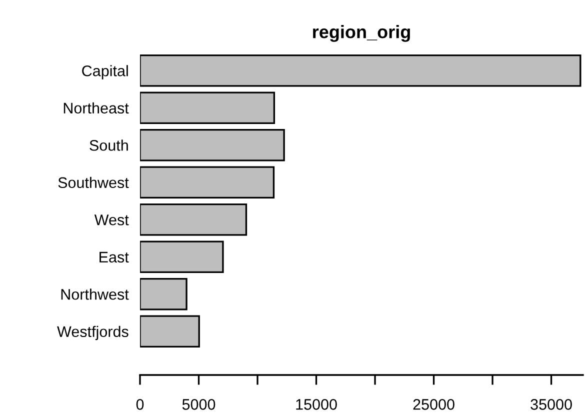 This screenshot has width=585, height=420. Describe the element at coordinates (111, 220) in the screenshot. I see `y-tick-label: West` at that location.